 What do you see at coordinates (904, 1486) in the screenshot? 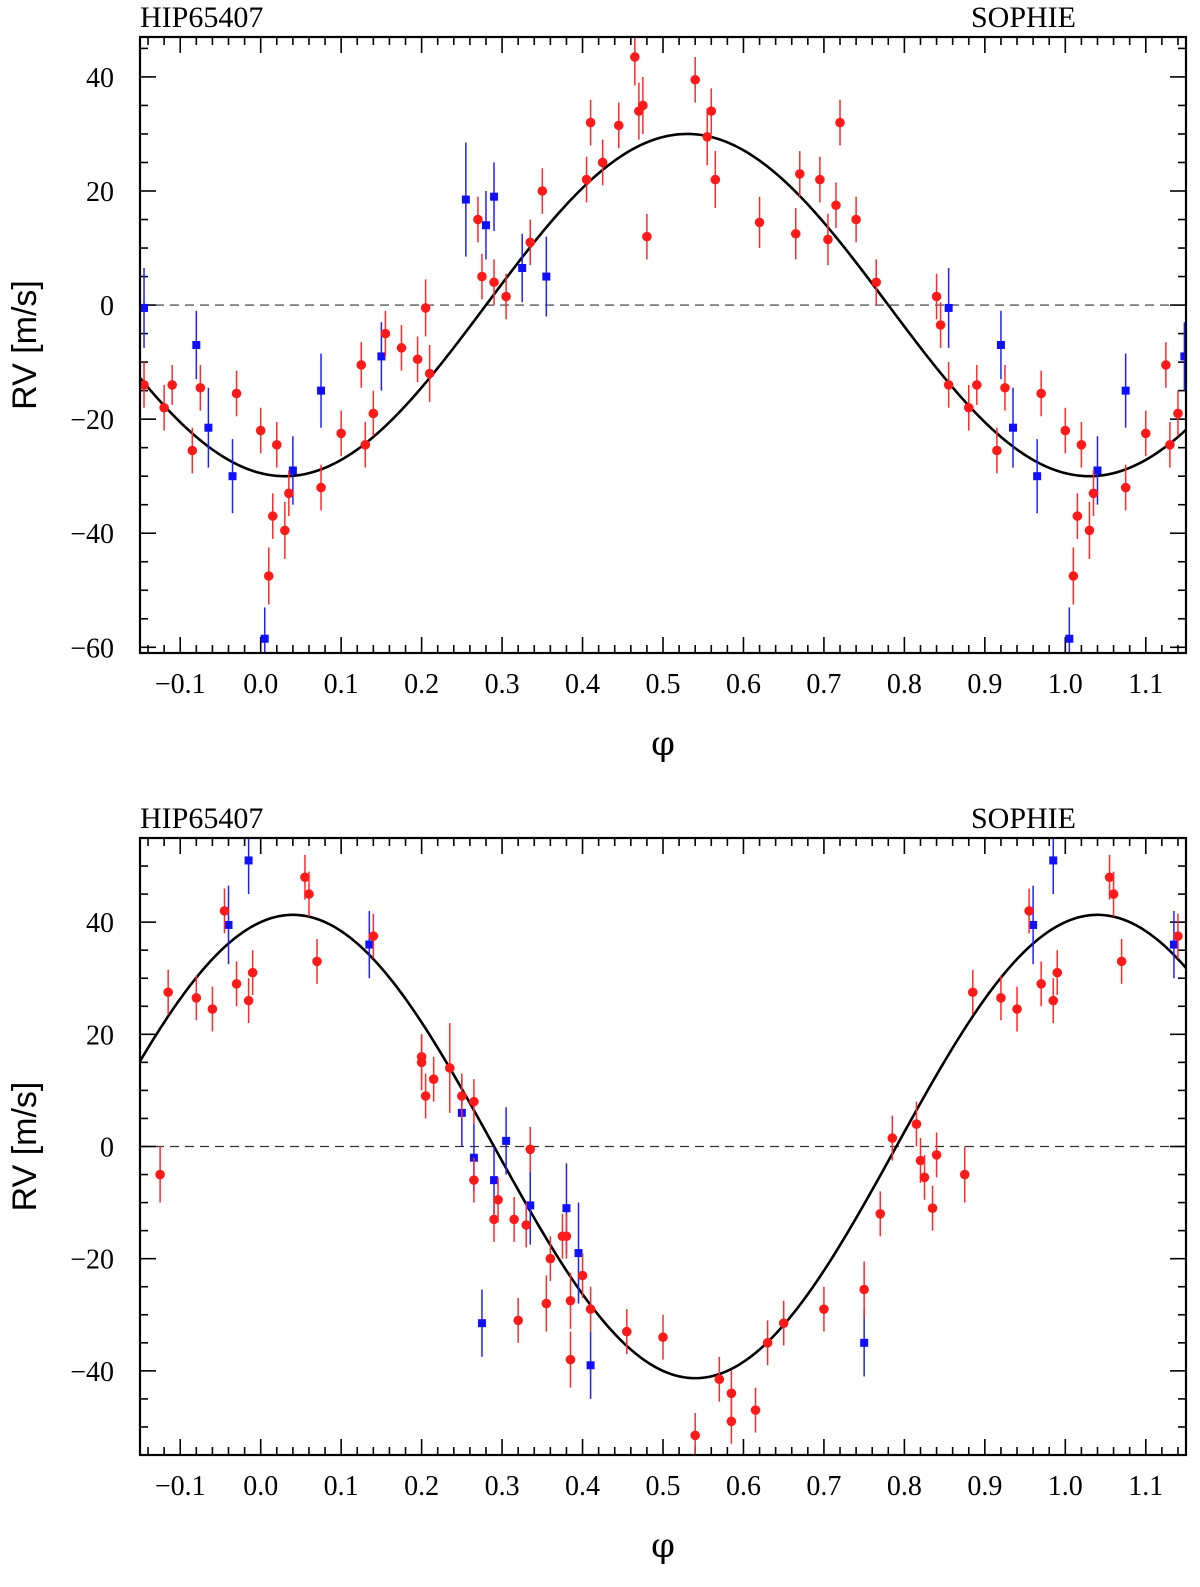
I see `x-tick-label: 0.8` at bounding box center [904, 1486].